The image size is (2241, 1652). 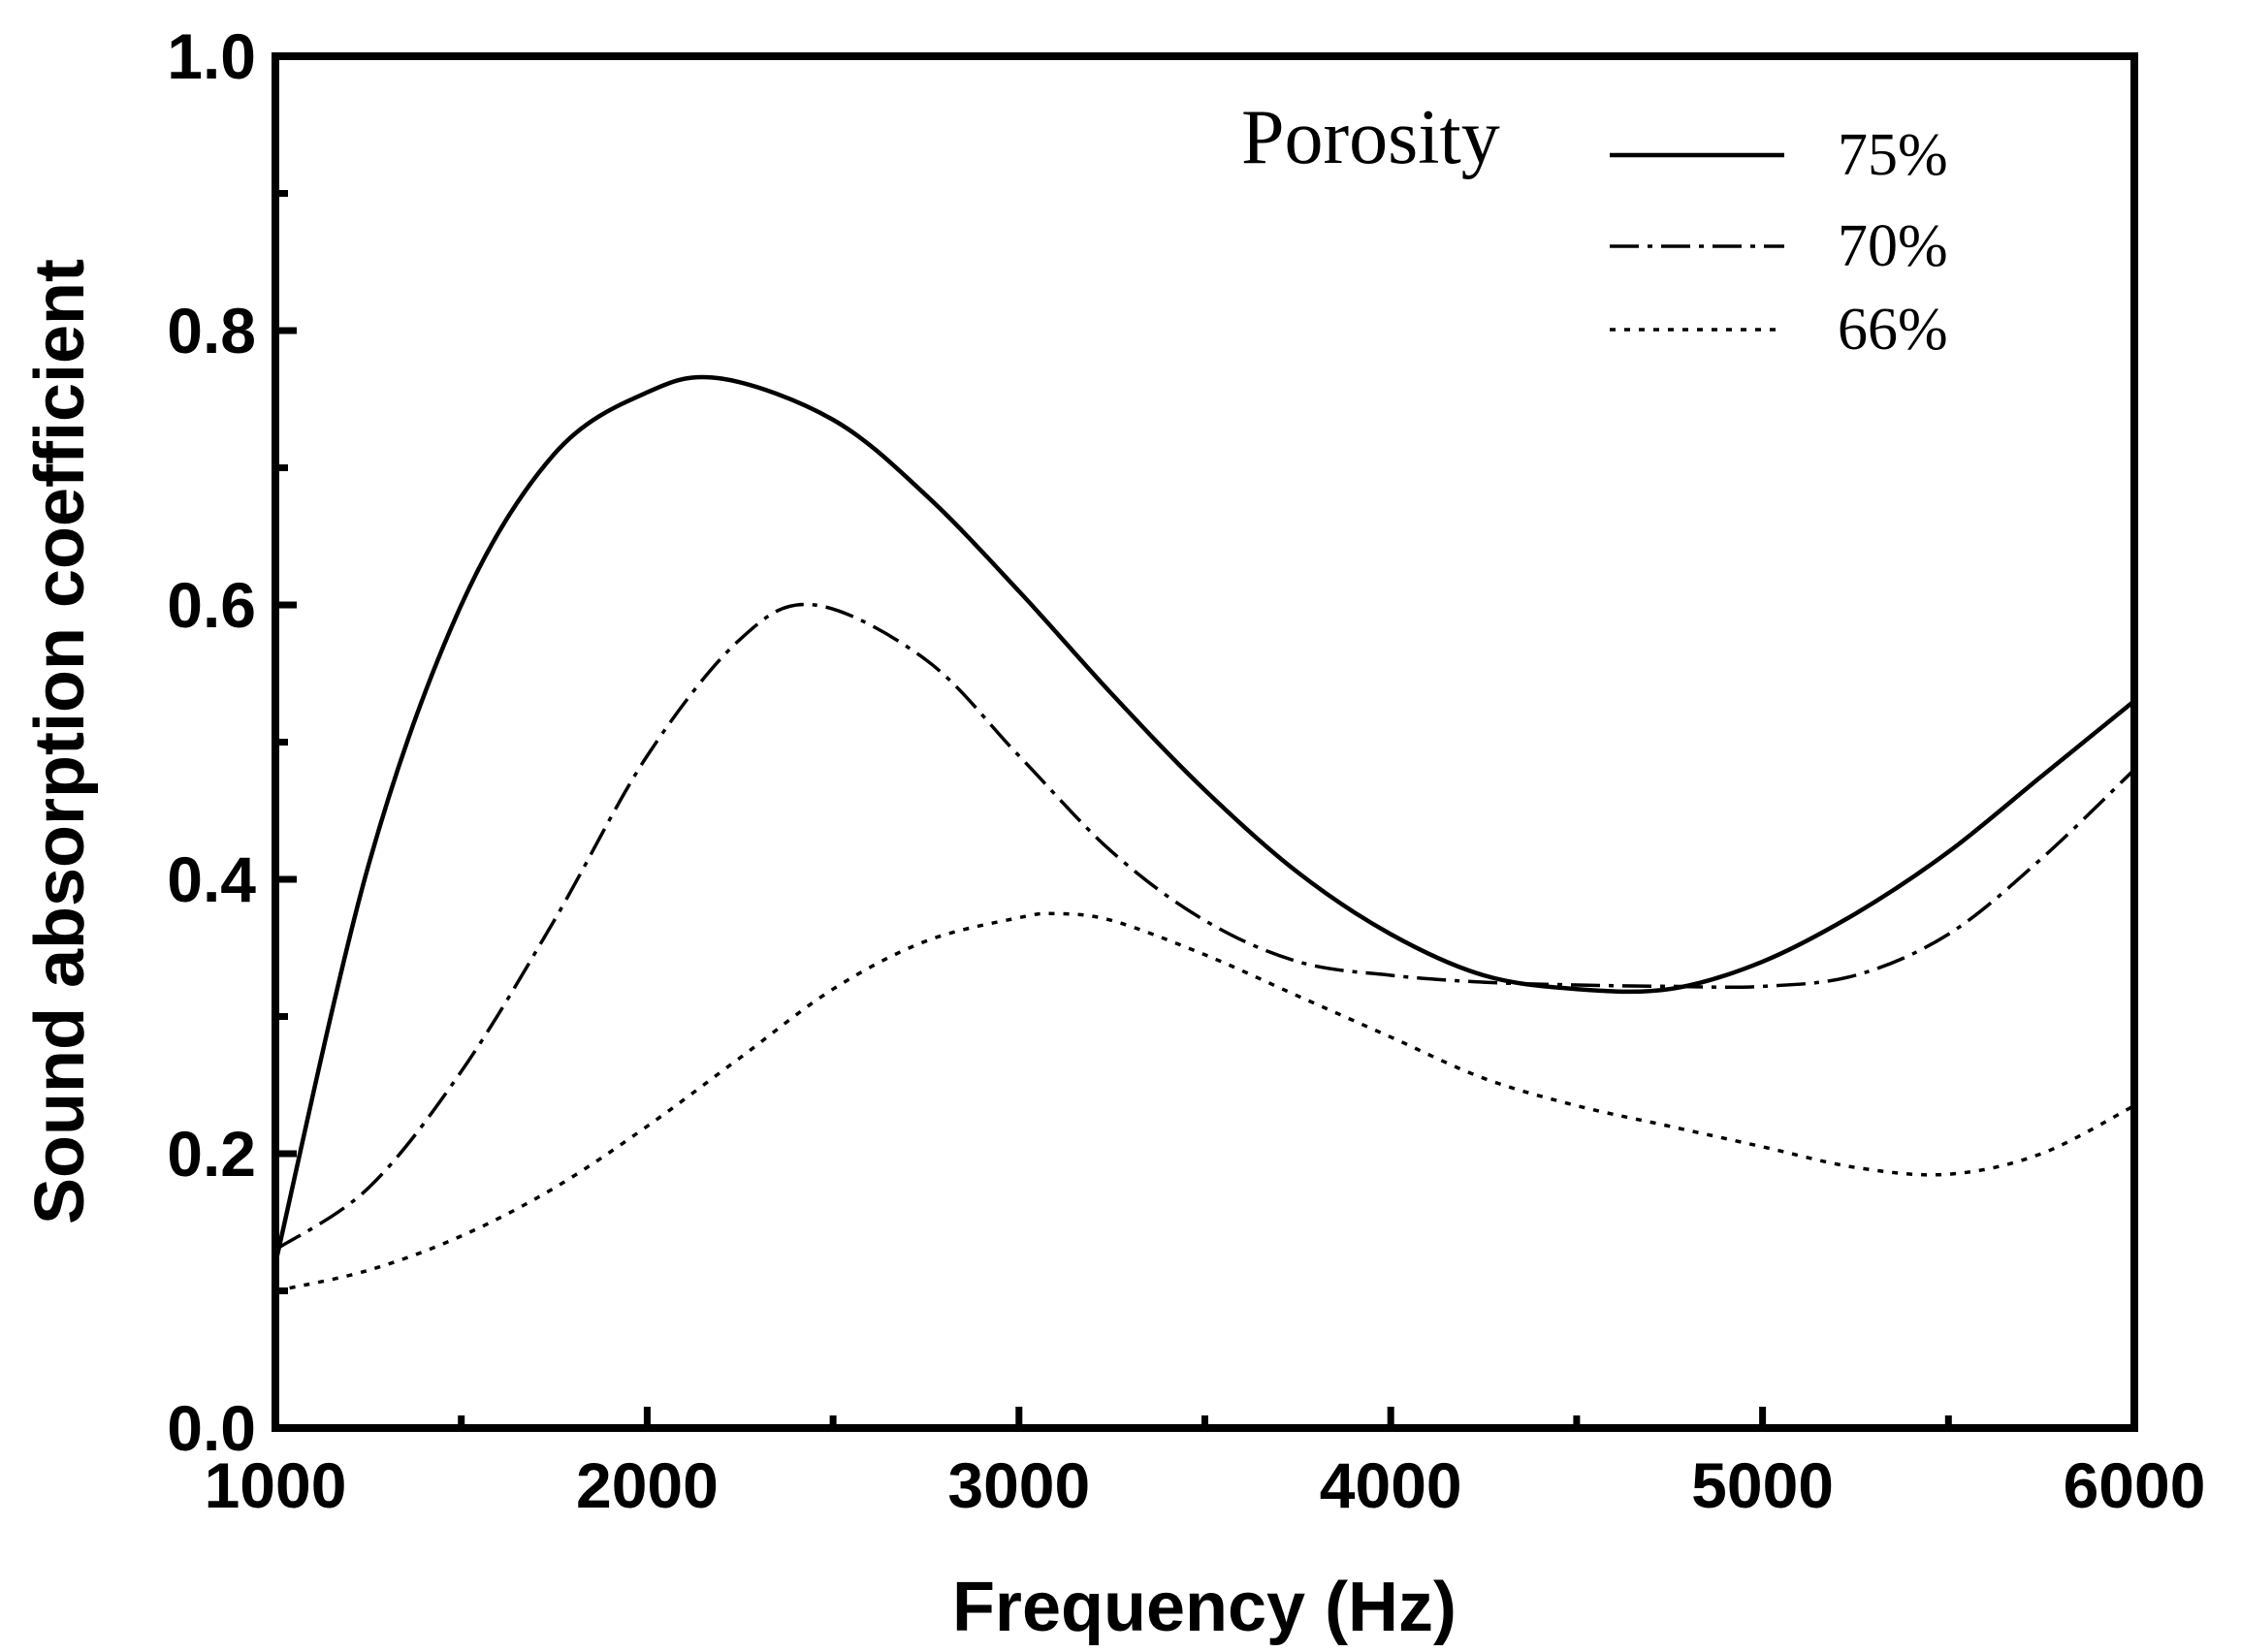 What do you see at coordinates (648, 1485) in the screenshot?
I see `x-tick-label: 2000` at bounding box center [648, 1485].